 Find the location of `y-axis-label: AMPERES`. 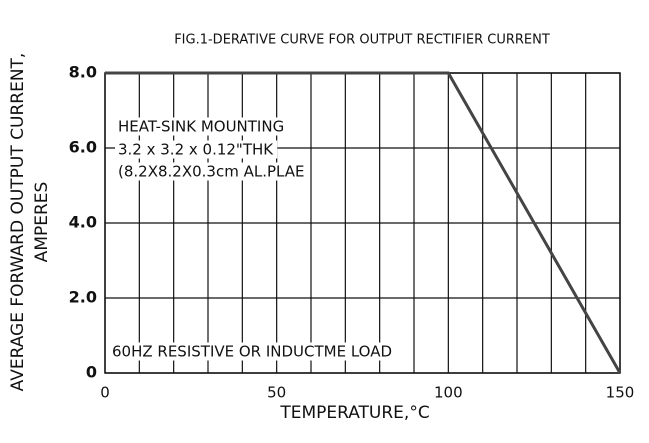

y-axis-label: AMPERES is located at coordinates (42, 222).